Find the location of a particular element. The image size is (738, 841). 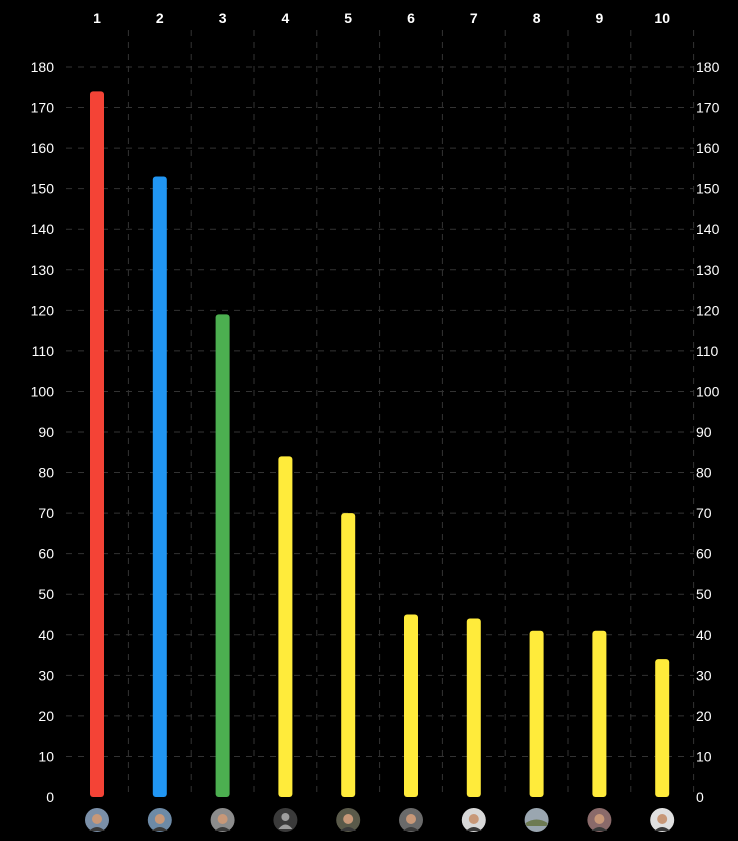

default-avatar is located at coordinates (285, 820).